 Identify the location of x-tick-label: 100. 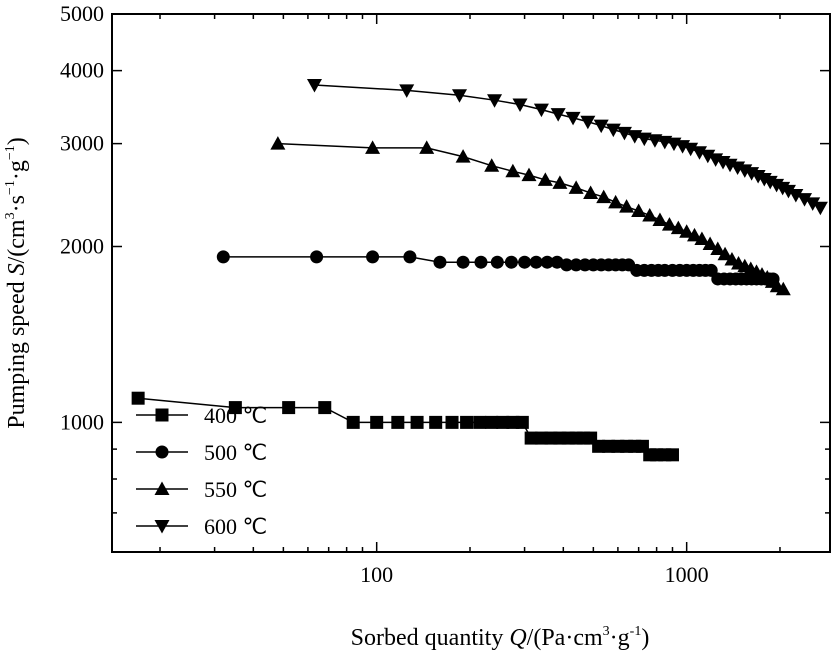
(376, 574).